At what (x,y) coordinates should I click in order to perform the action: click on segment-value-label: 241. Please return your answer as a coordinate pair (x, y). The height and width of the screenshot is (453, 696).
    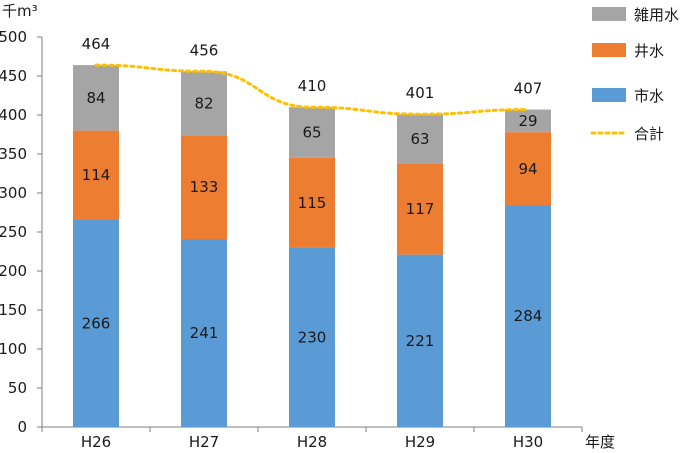
    Looking at the image, I should click on (204, 333).